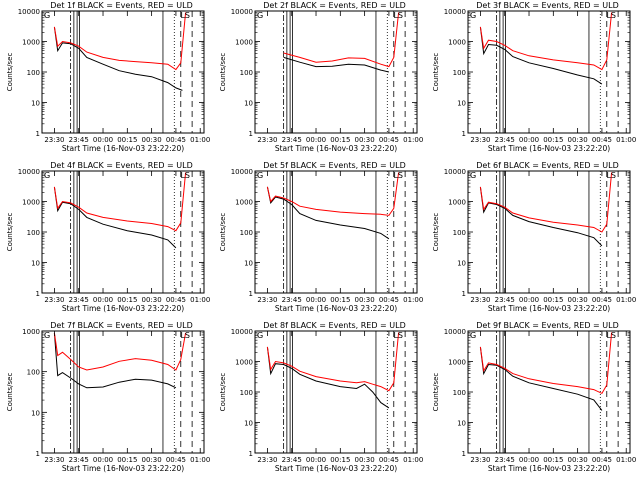 Image resolution: width=640 pixels, height=484 pixels. I want to click on panel-title: Det 9f BLACK = Events, RED = ULD, so click(547, 325).